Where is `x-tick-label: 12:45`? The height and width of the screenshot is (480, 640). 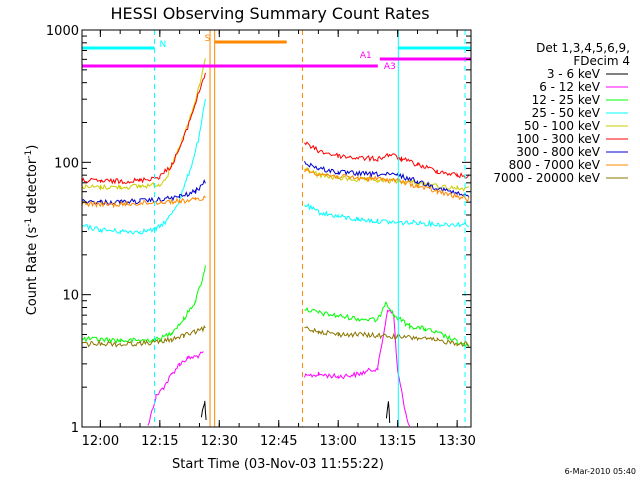 x-tick-label: 12:45 is located at coordinates (278, 441).